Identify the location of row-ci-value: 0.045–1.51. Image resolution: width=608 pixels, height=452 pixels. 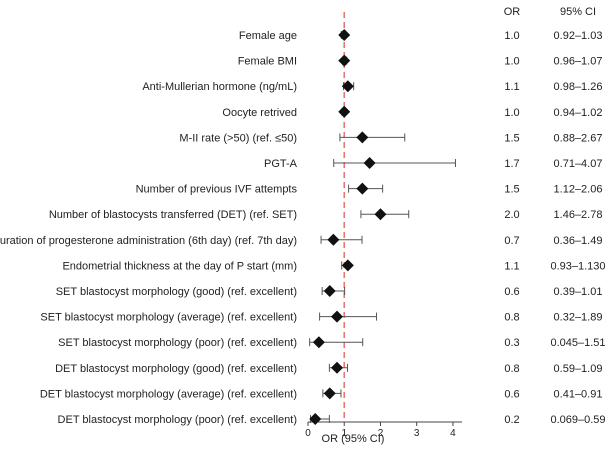
(577, 343).